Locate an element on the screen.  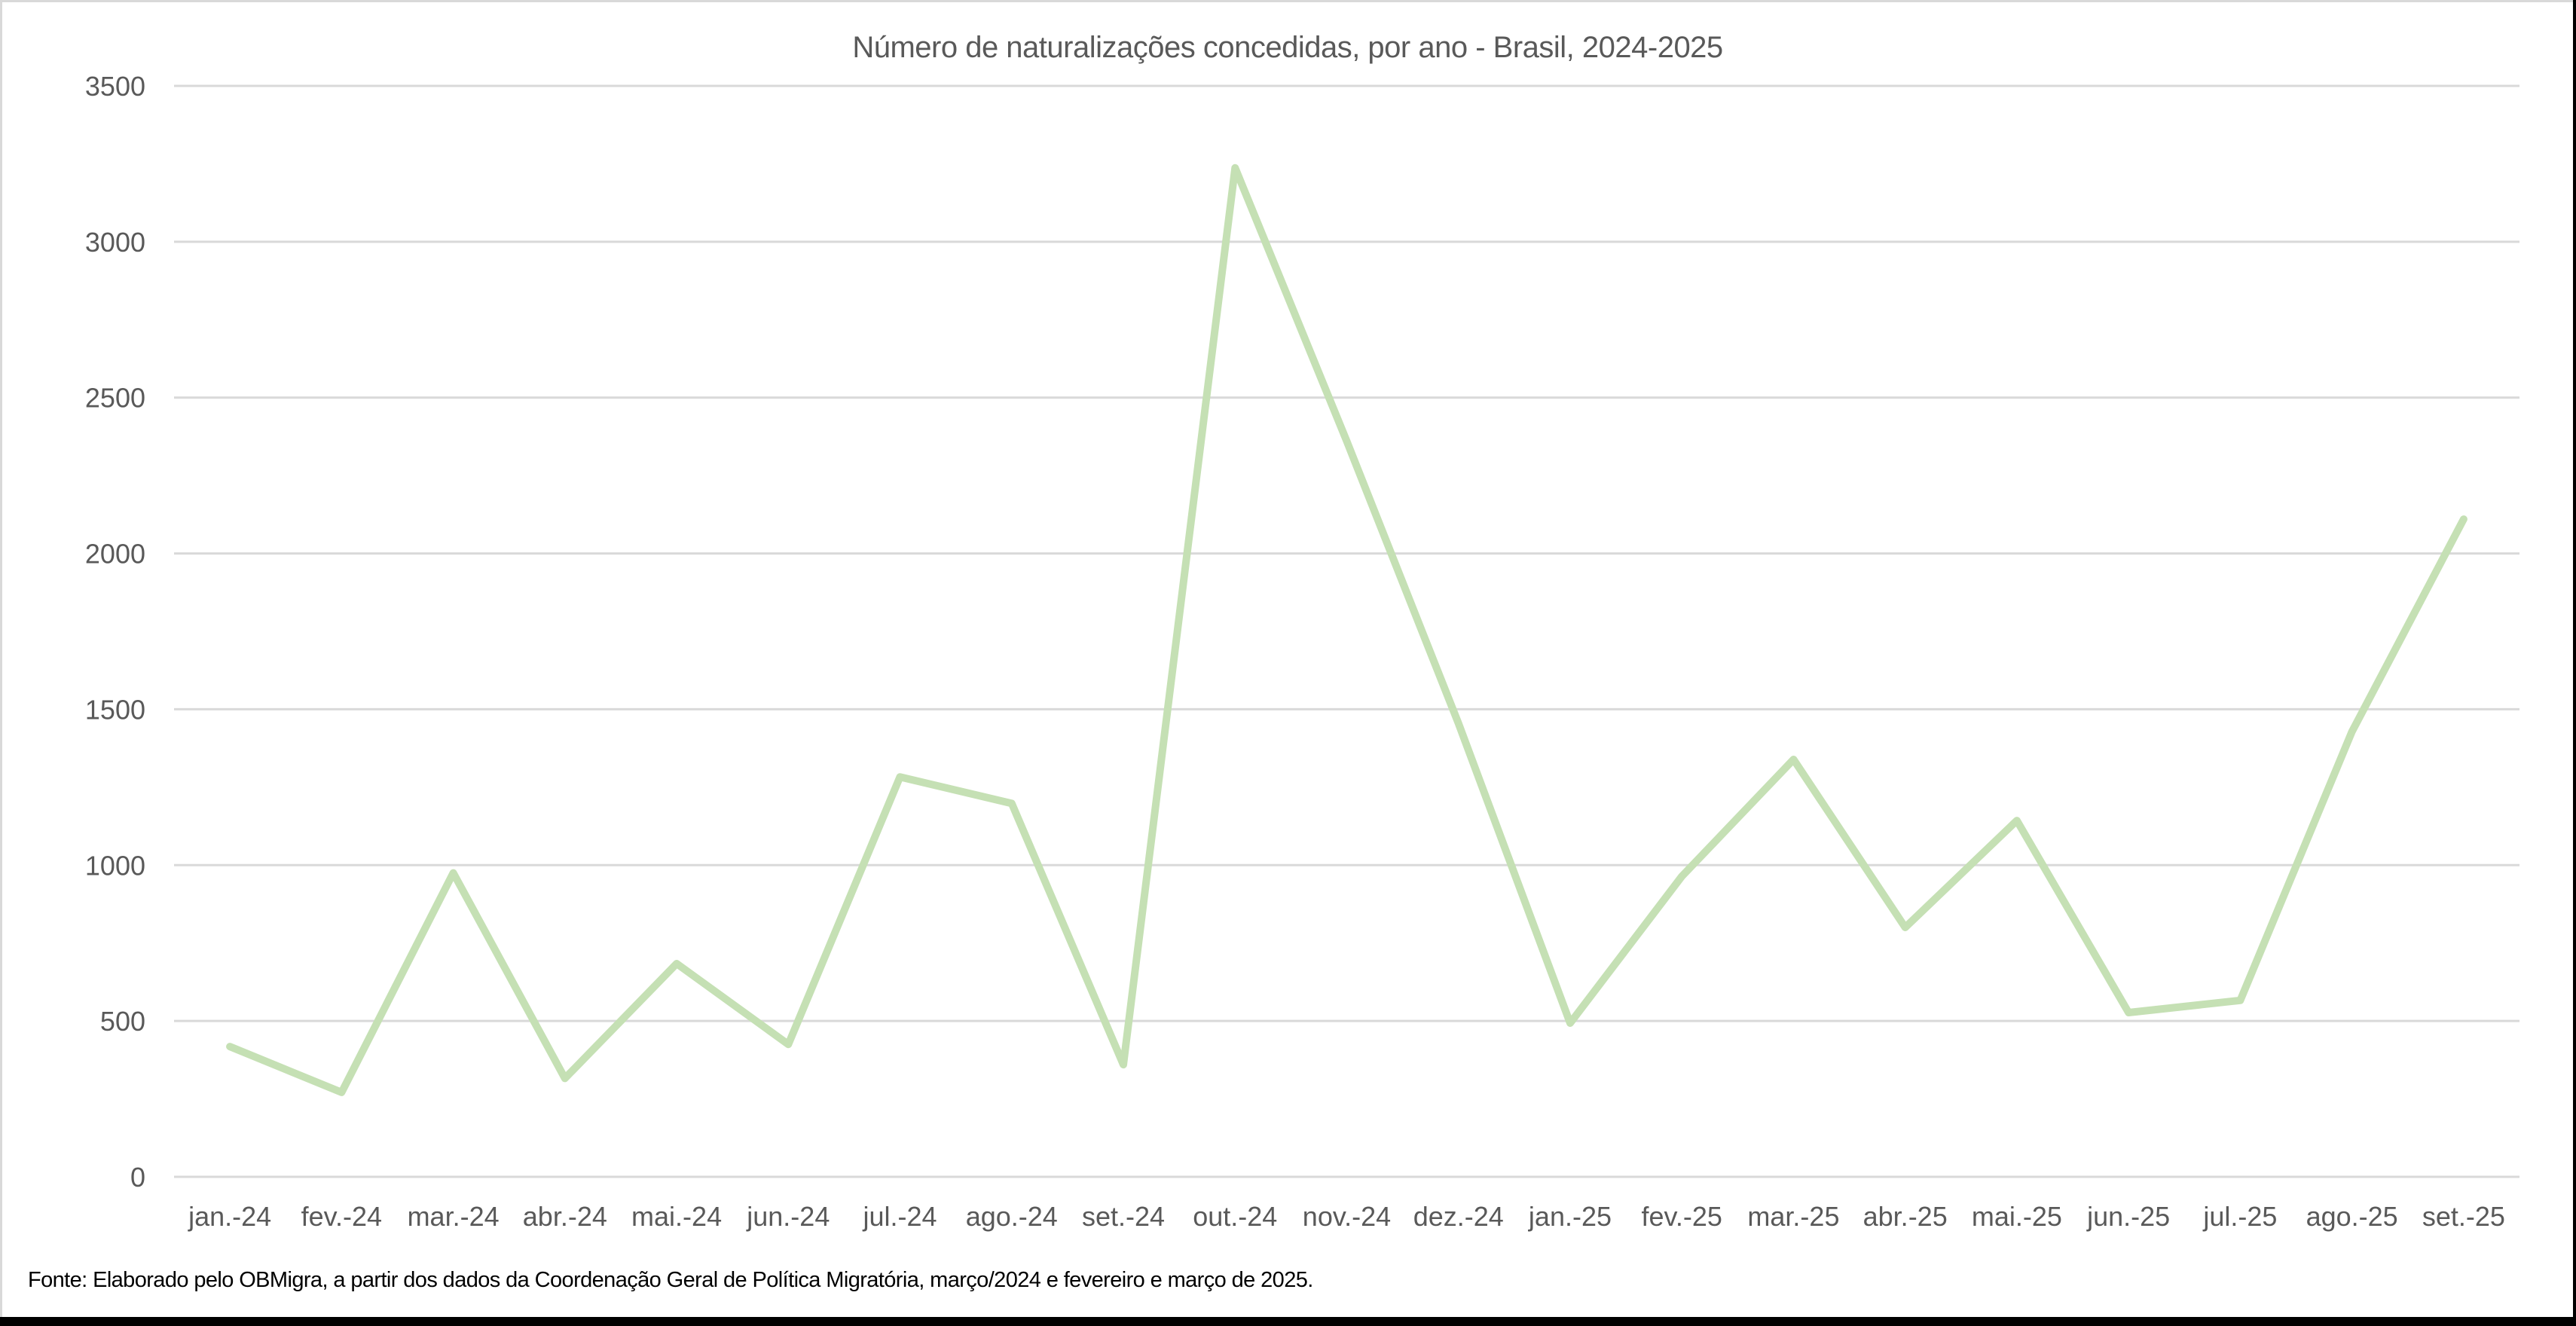
x-tick-label: jan.-25 is located at coordinates (1570, 1216).